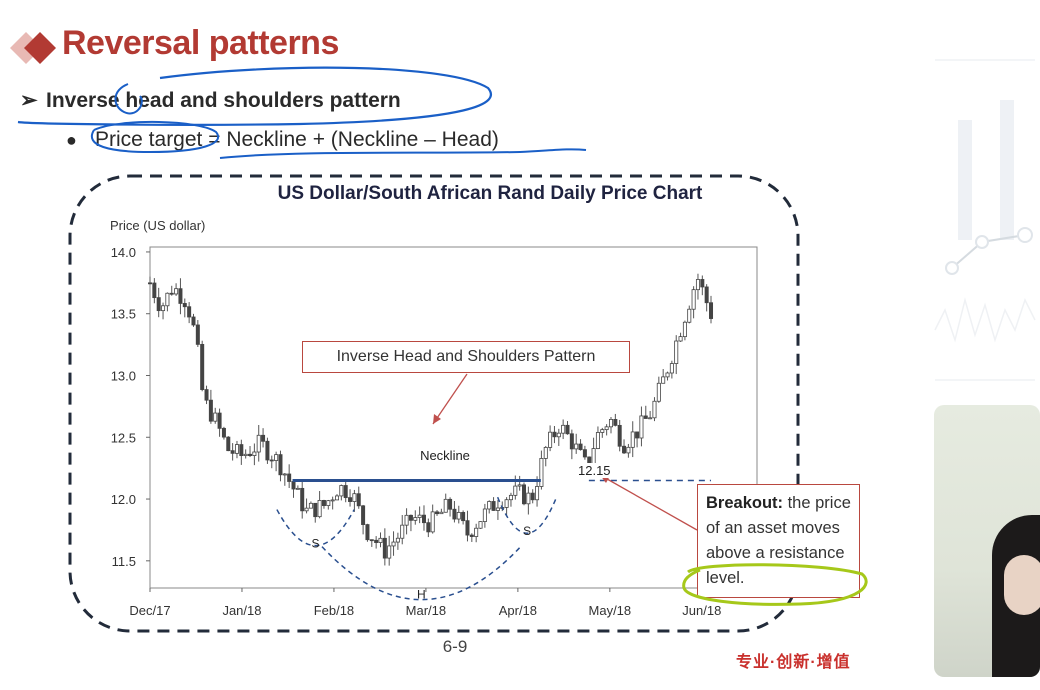 The width and height of the screenshot is (1040, 690). What do you see at coordinates (985, 220) in the screenshot?
I see `side-decoration` at bounding box center [985, 220].